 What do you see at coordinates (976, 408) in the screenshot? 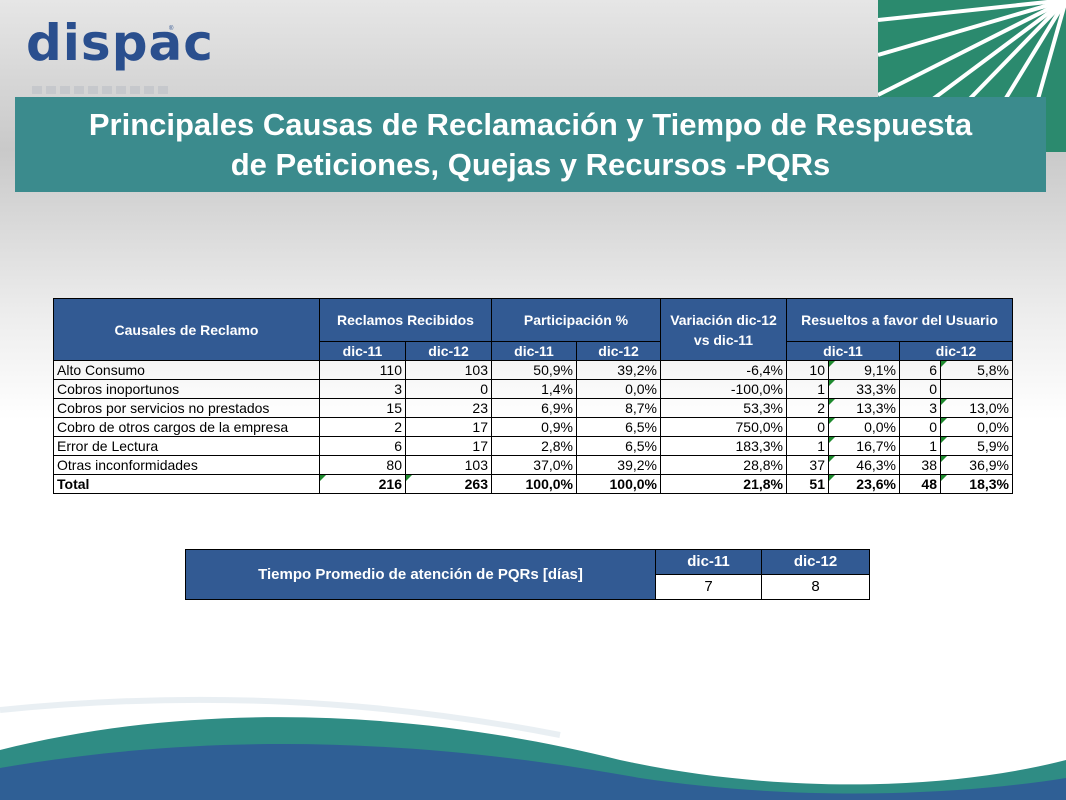
I see `cell-resolved-dic12-pct: 13,0%` at bounding box center [976, 408].